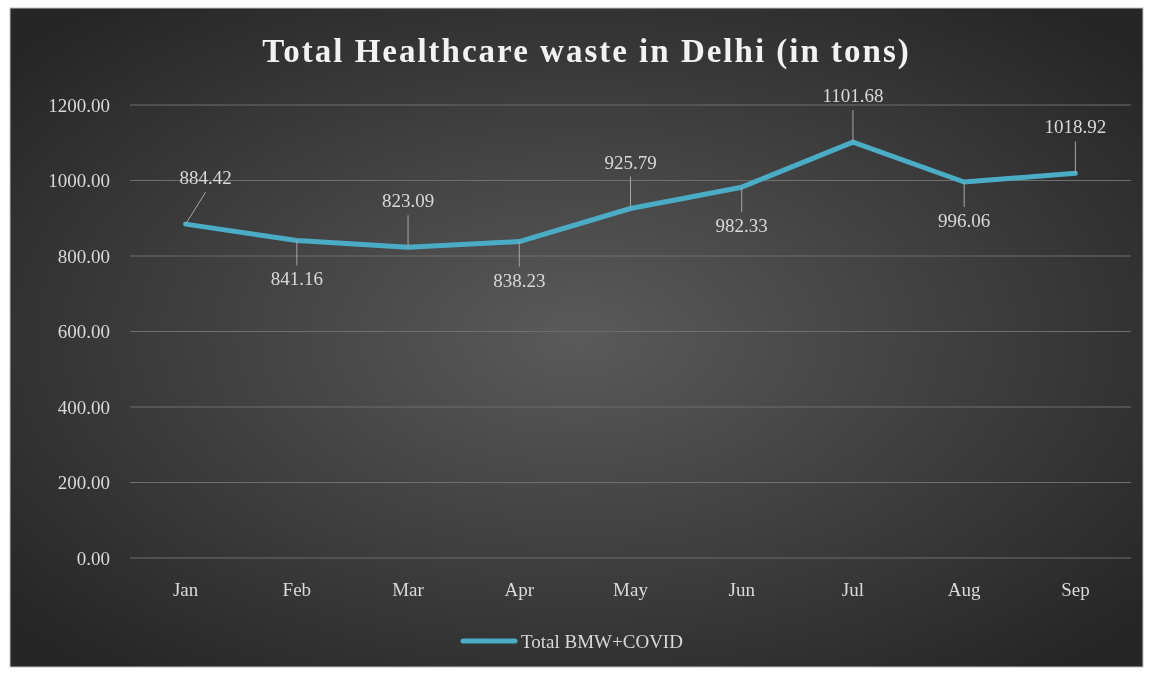 The width and height of the screenshot is (1153, 675). What do you see at coordinates (1075, 127) in the screenshot?
I see `data-label: 1018.92` at bounding box center [1075, 127].